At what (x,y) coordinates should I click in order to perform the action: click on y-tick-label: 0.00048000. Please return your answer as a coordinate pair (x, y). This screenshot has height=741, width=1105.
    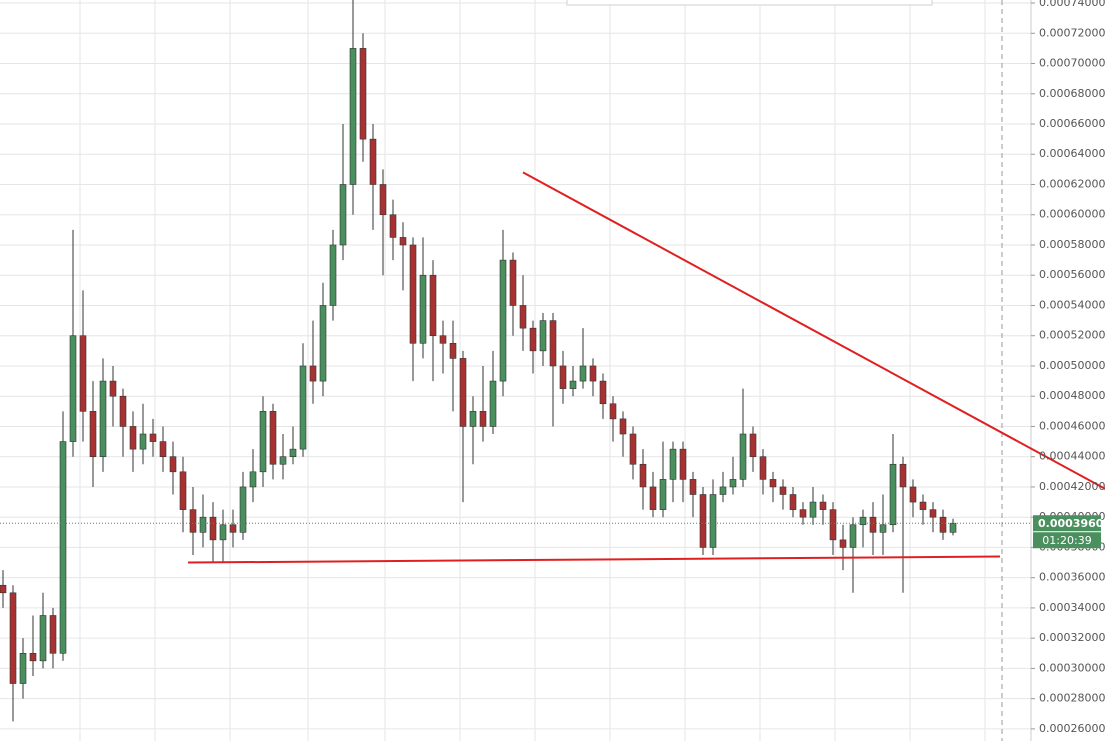
    Looking at the image, I should click on (1072, 395).